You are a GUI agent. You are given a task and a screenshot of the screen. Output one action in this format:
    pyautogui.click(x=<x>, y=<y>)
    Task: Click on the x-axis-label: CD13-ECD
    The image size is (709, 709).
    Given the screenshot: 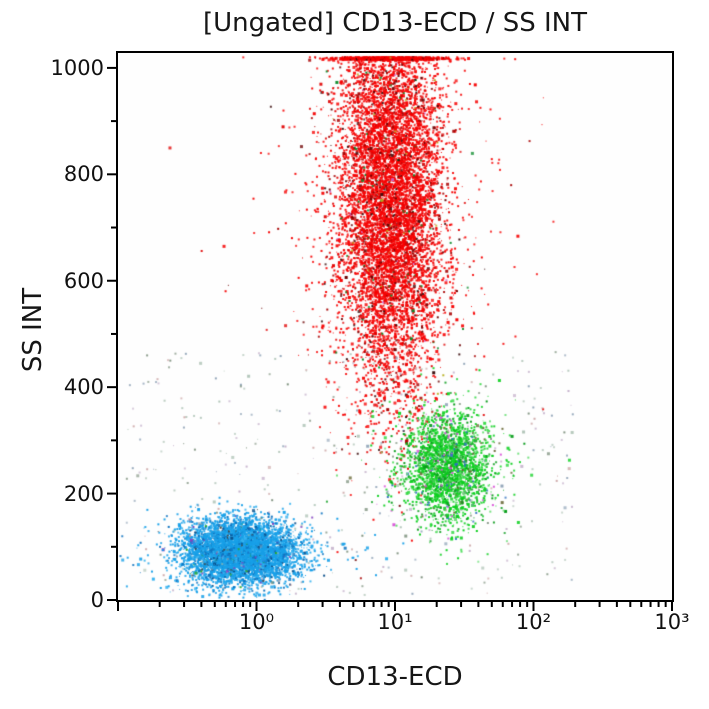 What is the action you would take?
    pyautogui.click(x=395, y=677)
    